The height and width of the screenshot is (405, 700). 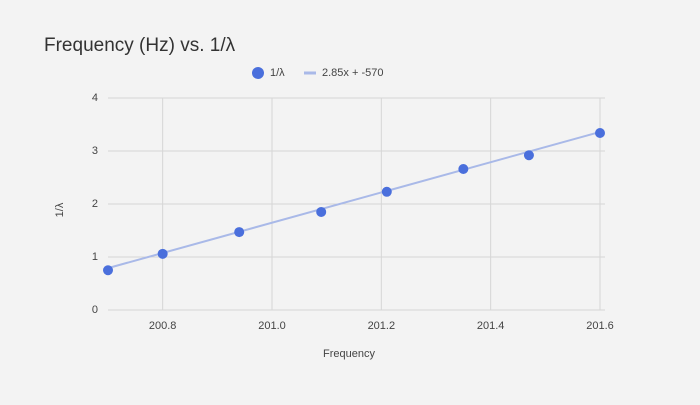 What do you see at coordinates (95, 98) in the screenshot?
I see `y-tick-label: 4` at bounding box center [95, 98].